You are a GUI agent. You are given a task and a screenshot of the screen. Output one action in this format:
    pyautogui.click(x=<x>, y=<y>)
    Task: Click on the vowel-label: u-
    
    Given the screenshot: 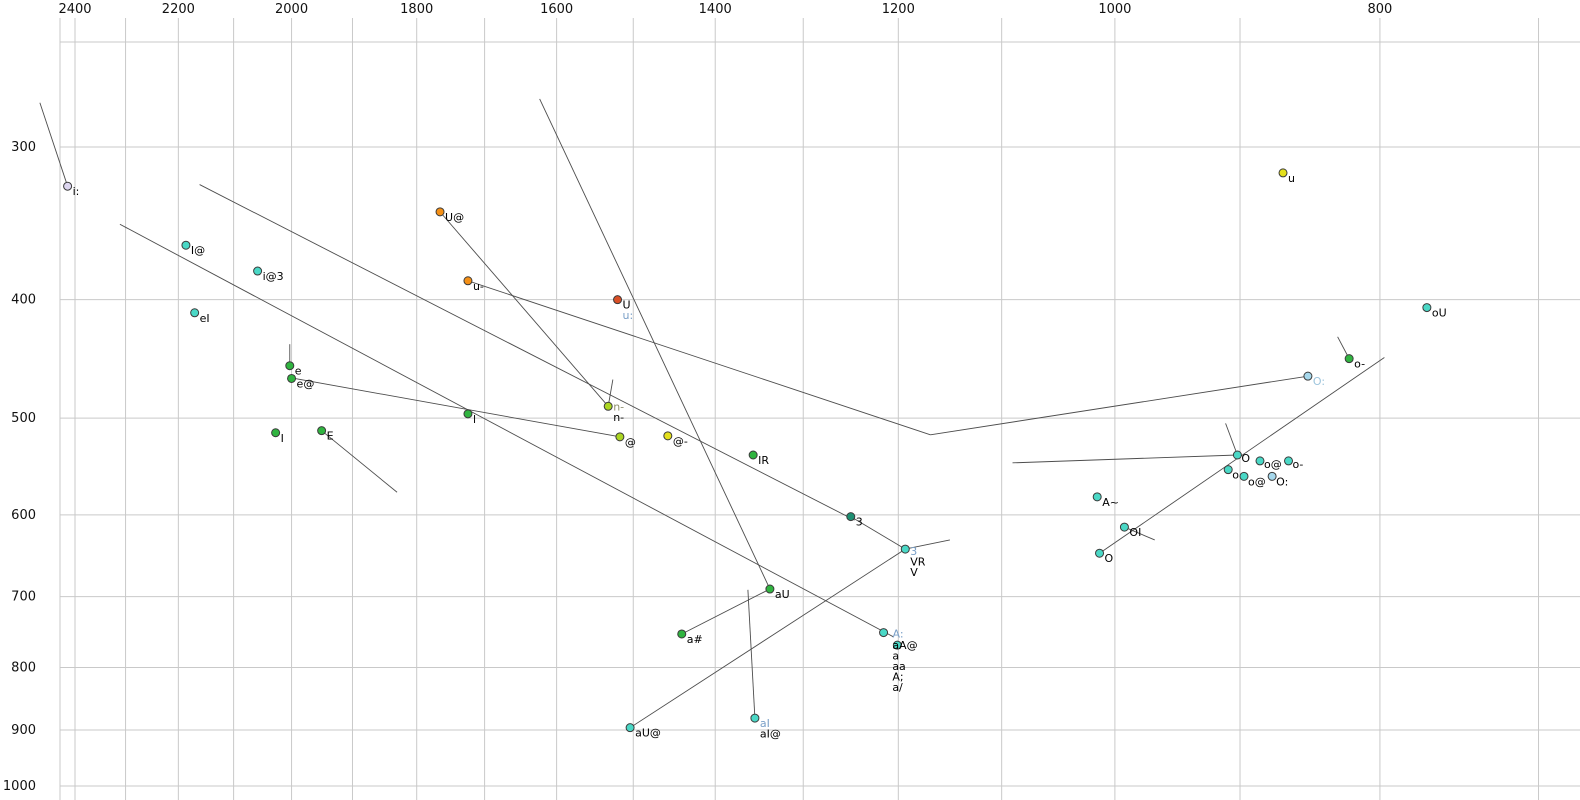 What is the action you would take?
    pyautogui.click(x=478, y=286)
    